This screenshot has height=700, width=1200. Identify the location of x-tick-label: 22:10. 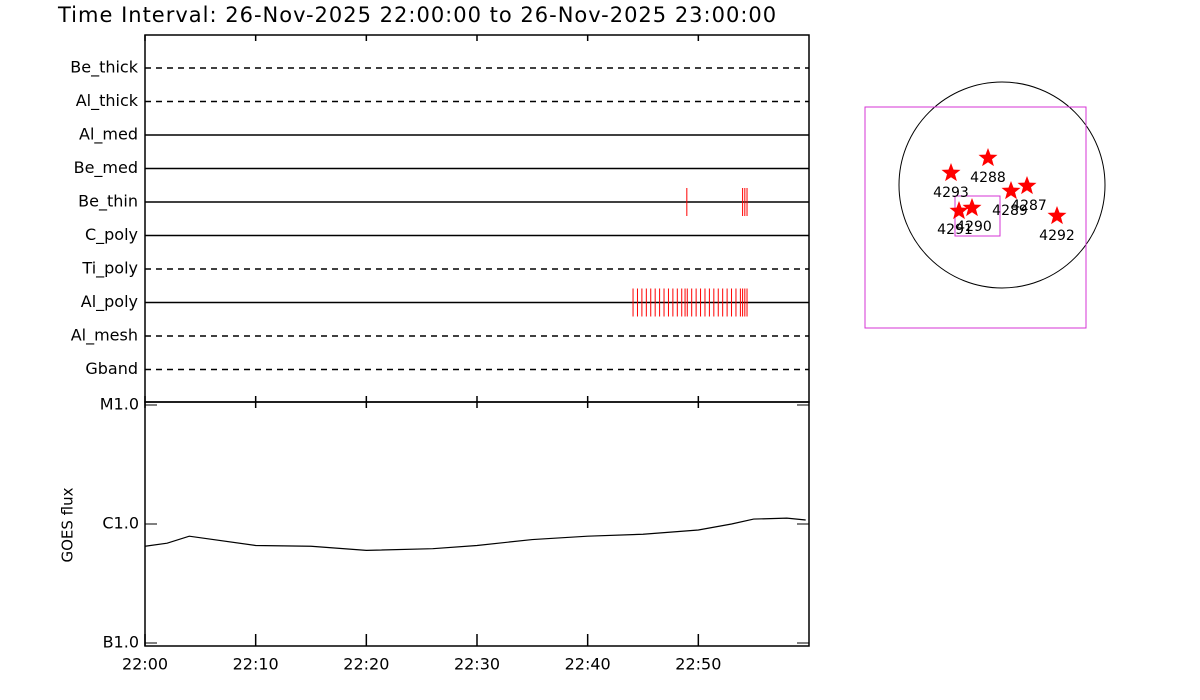
(256, 664).